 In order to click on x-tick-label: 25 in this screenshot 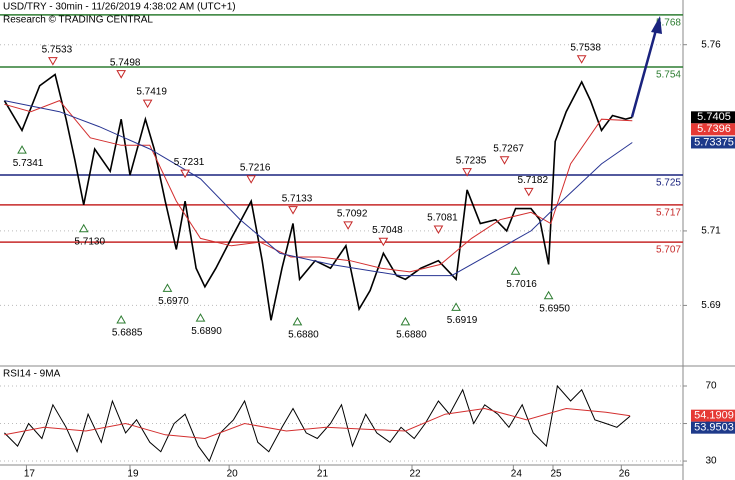, I will do `click(556, 474)`.